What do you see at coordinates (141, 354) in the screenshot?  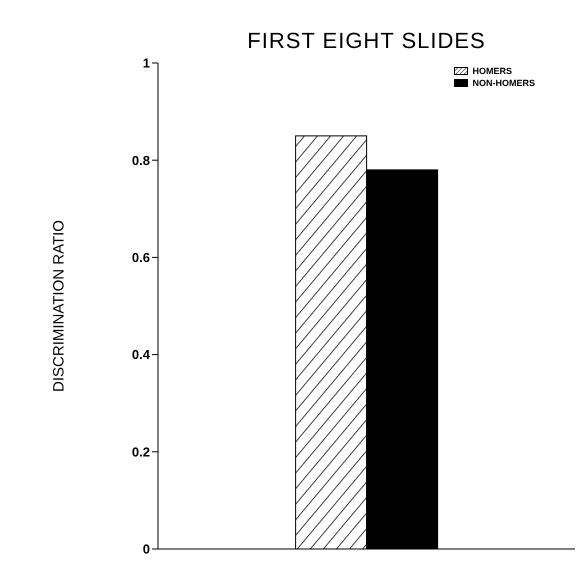 I see `y-tick-label: 0.4` at bounding box center [141, 354].